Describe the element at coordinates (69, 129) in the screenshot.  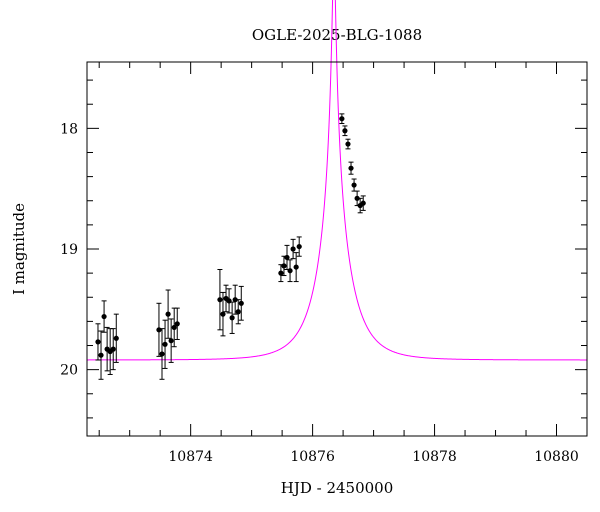
I see `y-tick-label: 18` at that location.